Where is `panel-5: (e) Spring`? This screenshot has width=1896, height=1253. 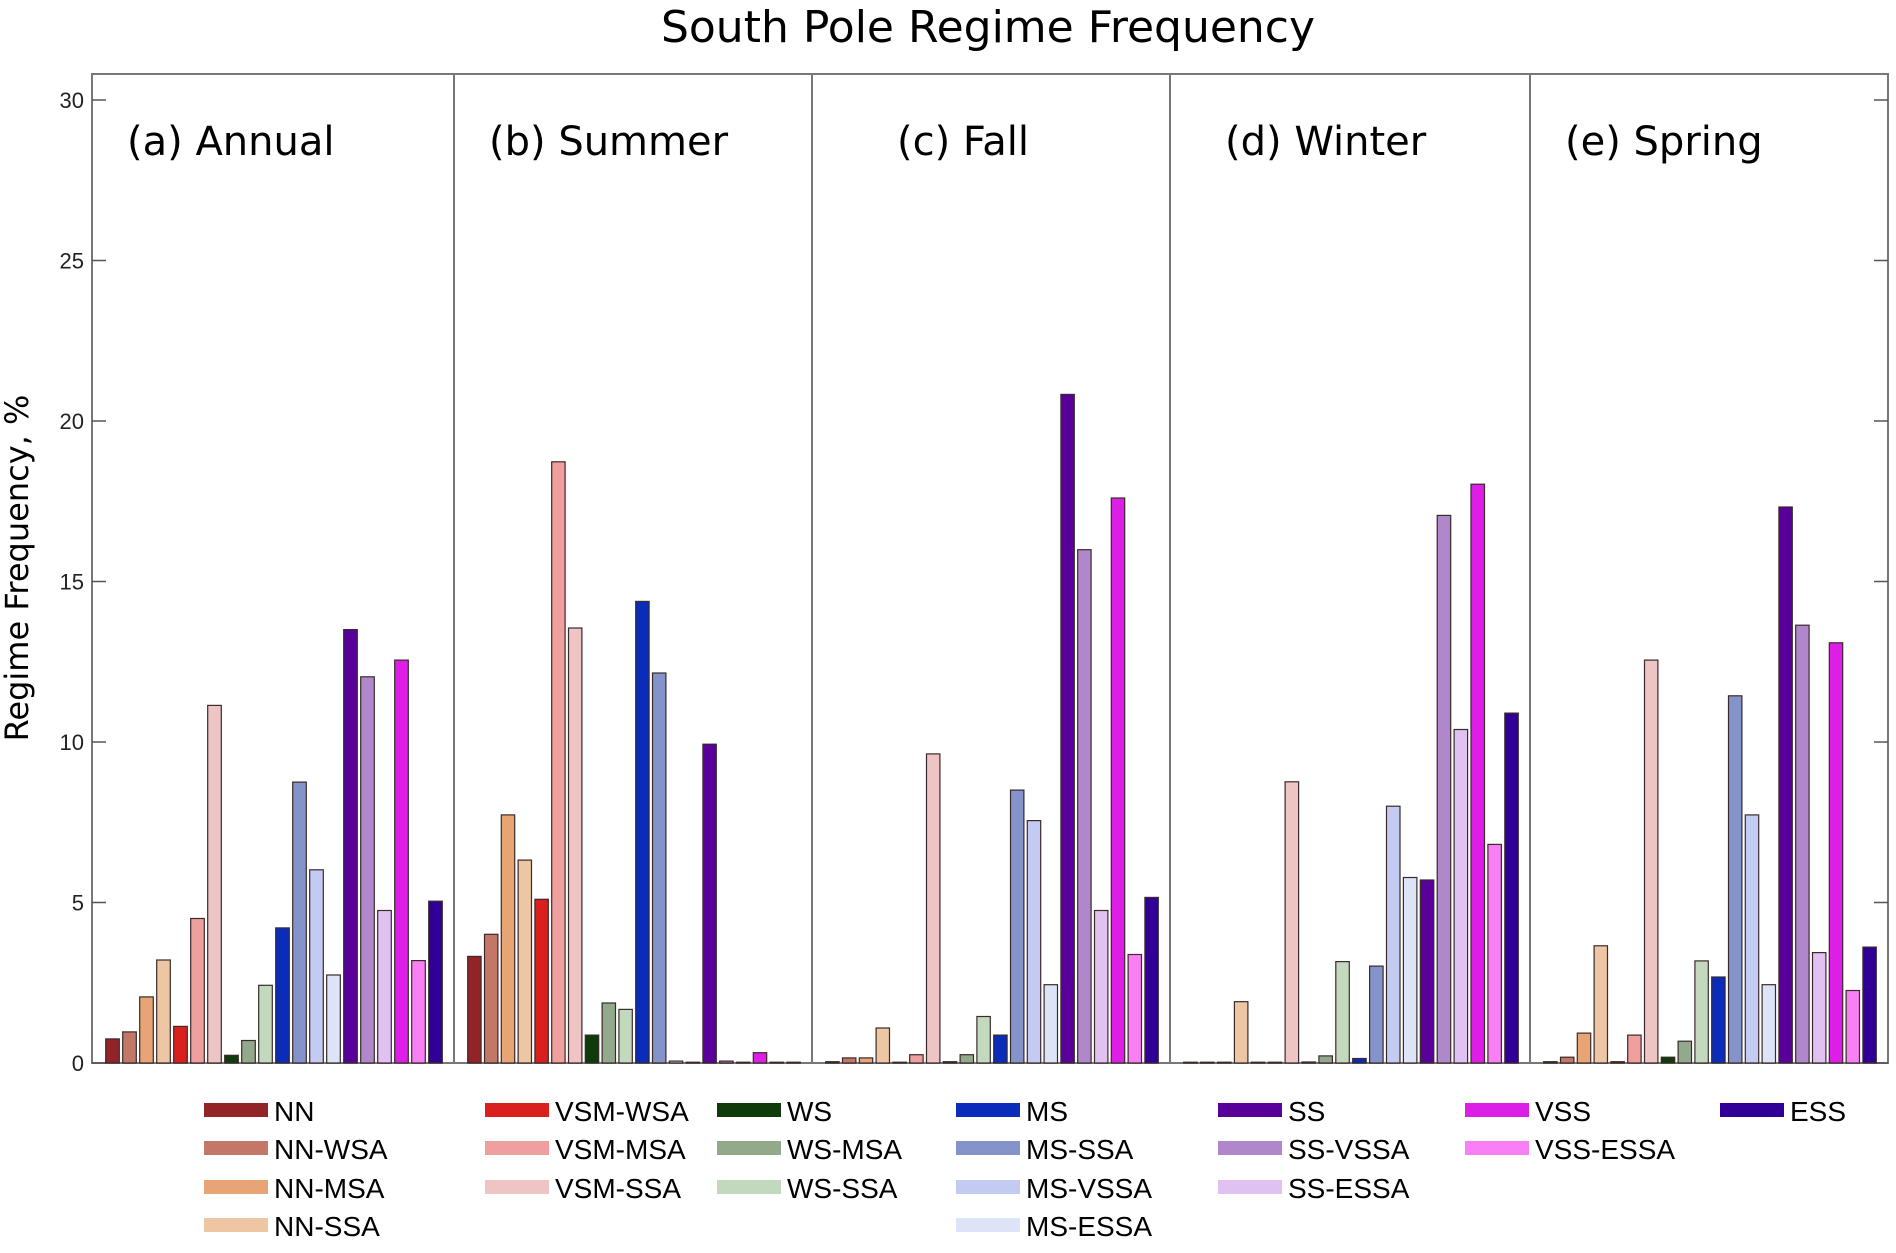
panel-5: (e) Spring is located at coordinates (1703, 569).